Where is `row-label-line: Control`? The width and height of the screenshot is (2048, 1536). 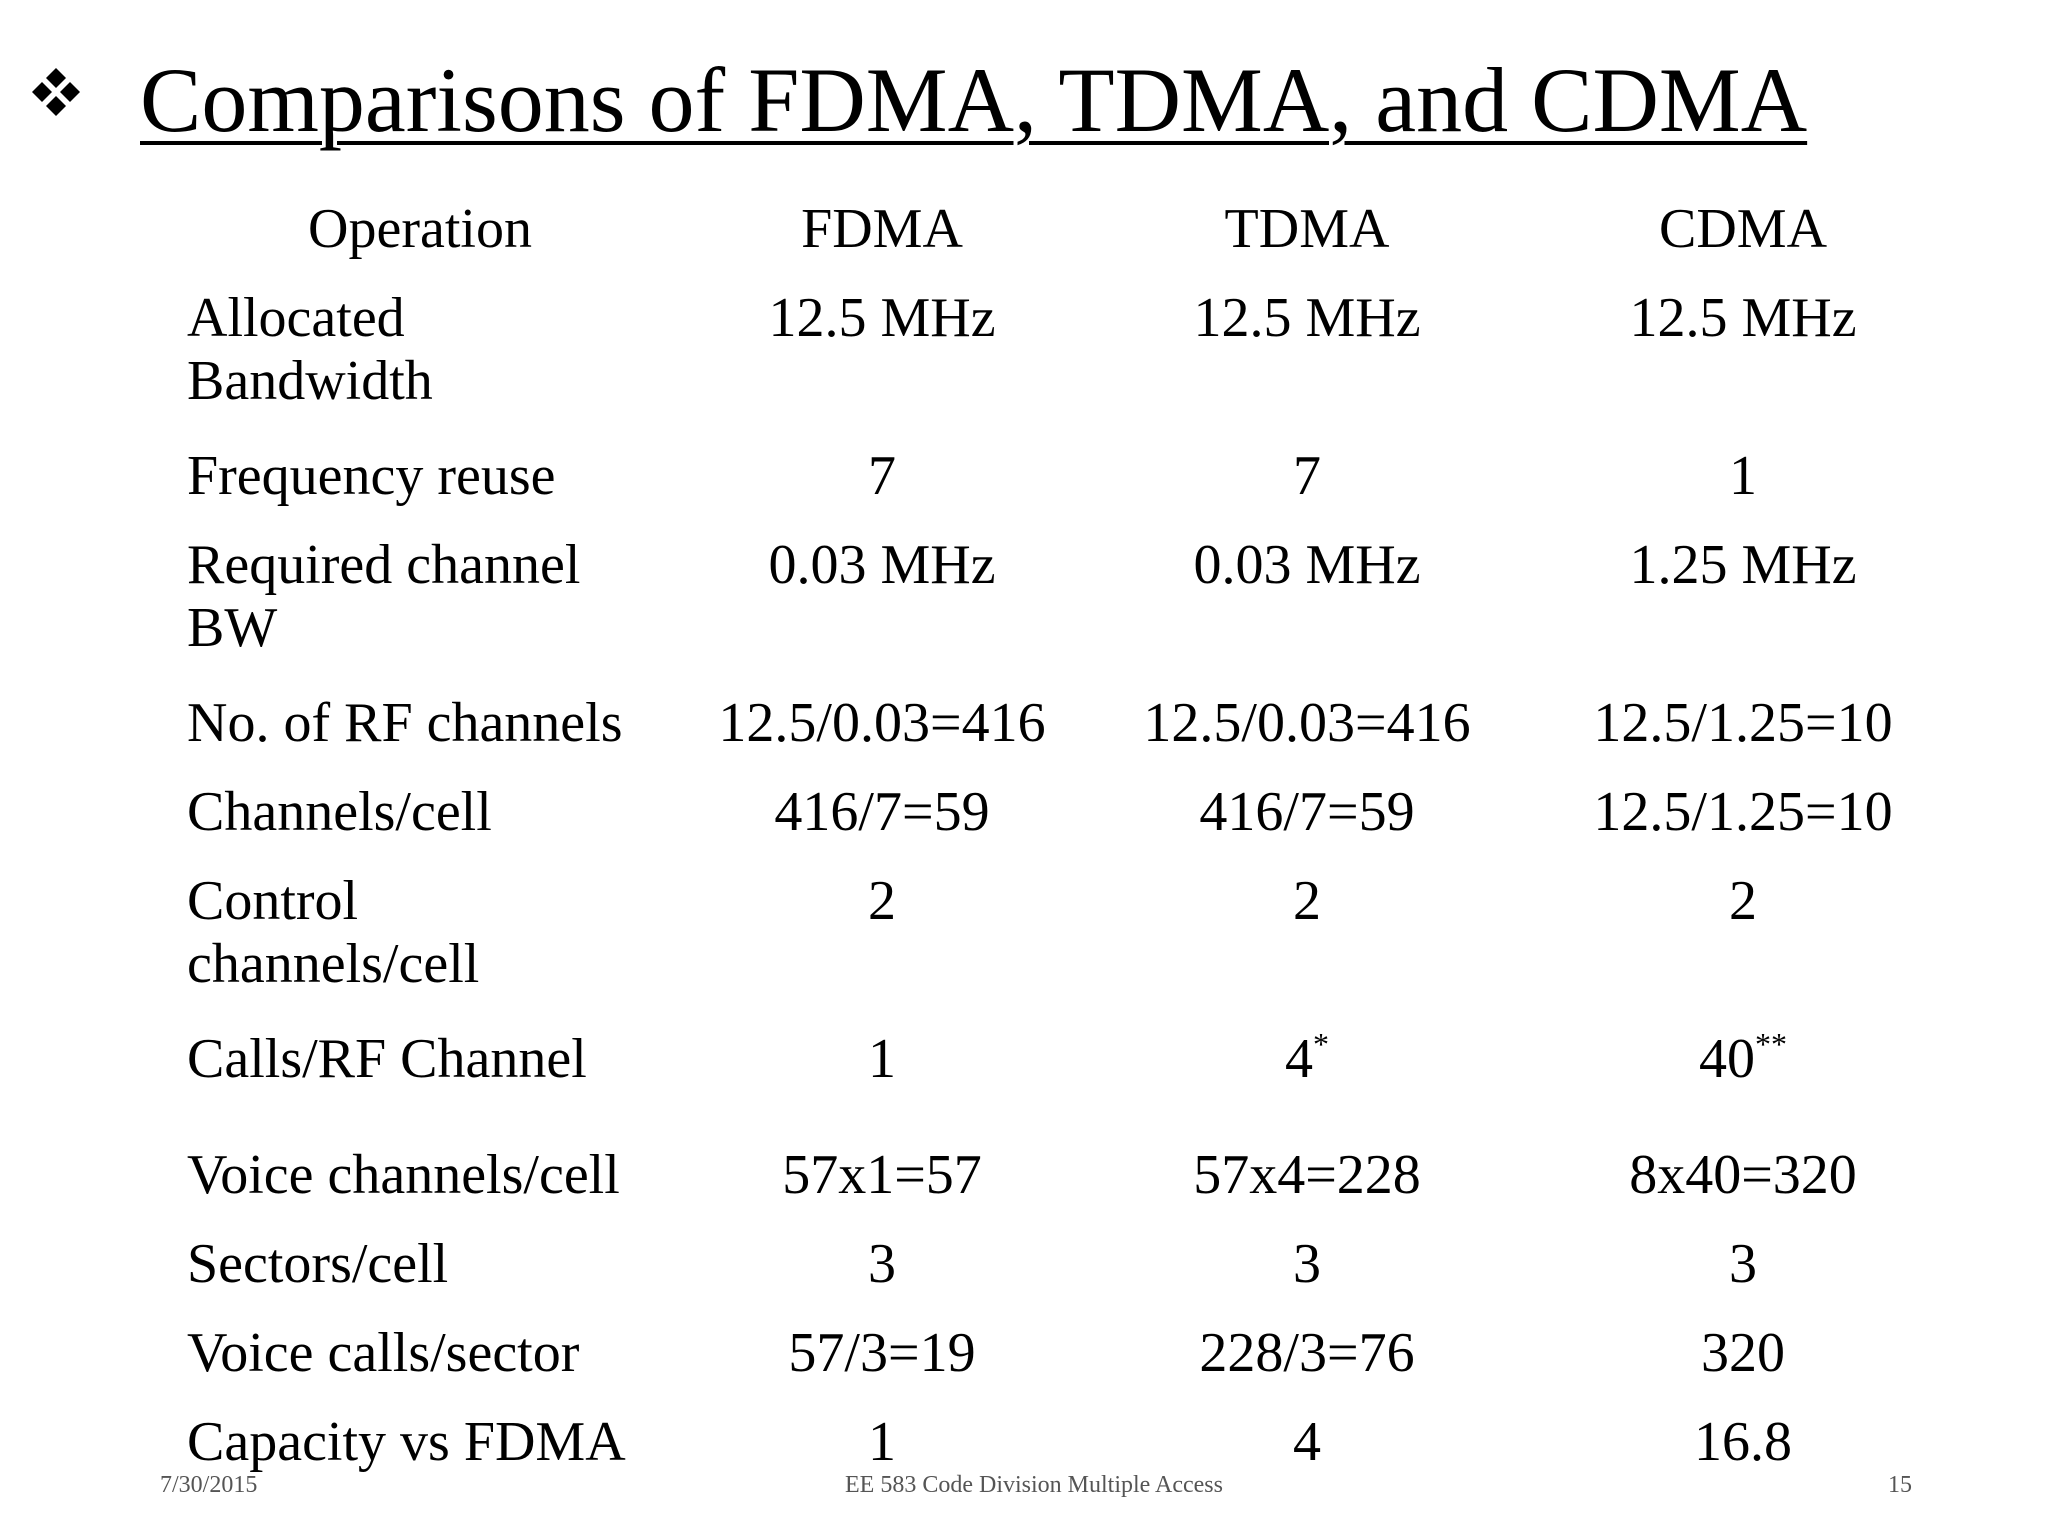
row-label-line: Control is located at coordinates (273, 901).